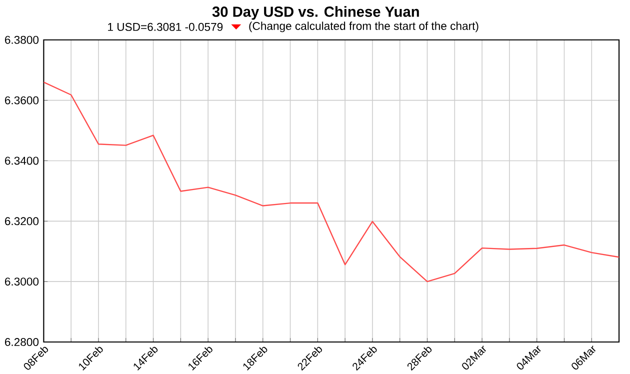 The width and height of the screenshot is (630, 374). I want to click on text: (Change calculated from the start of the chart), so click(363, 27).